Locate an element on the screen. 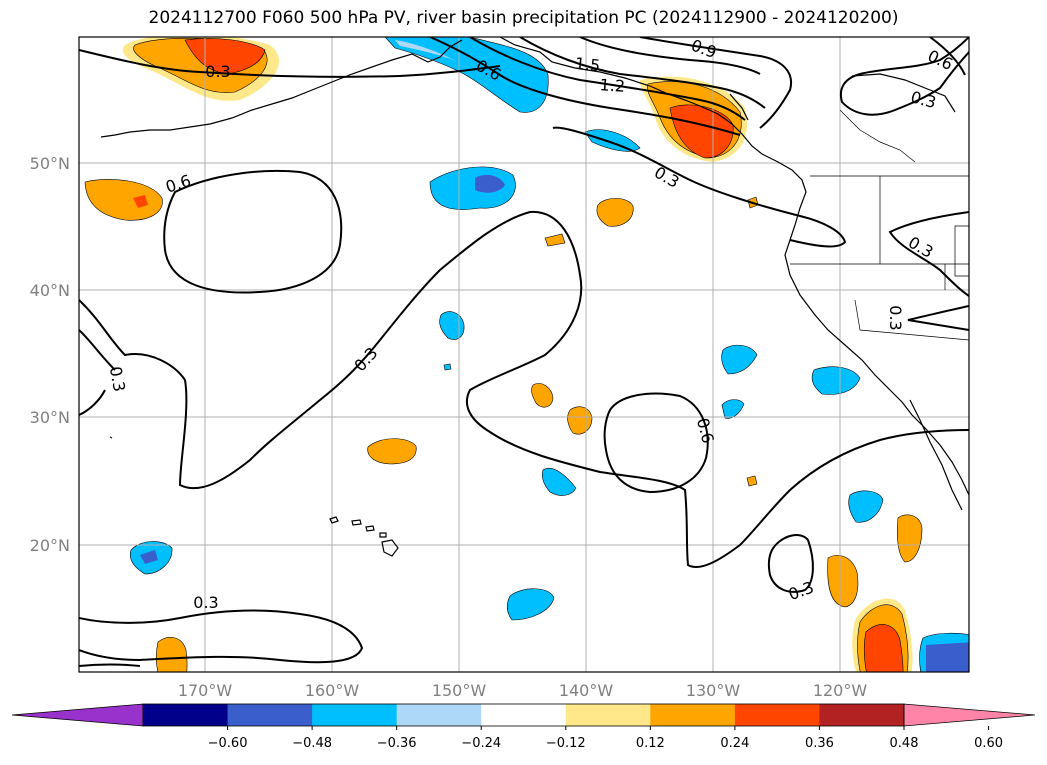  longitude-labels: 170°W 160°W 150°W 140°W 130°W 120°W is located at coordinates (523, 690).